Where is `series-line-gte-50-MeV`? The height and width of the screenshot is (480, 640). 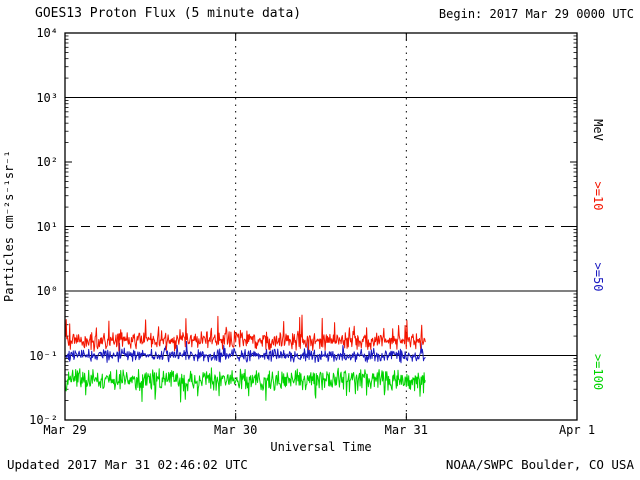 series-line-gte-50-MeV is located at coordinates (245, 352).